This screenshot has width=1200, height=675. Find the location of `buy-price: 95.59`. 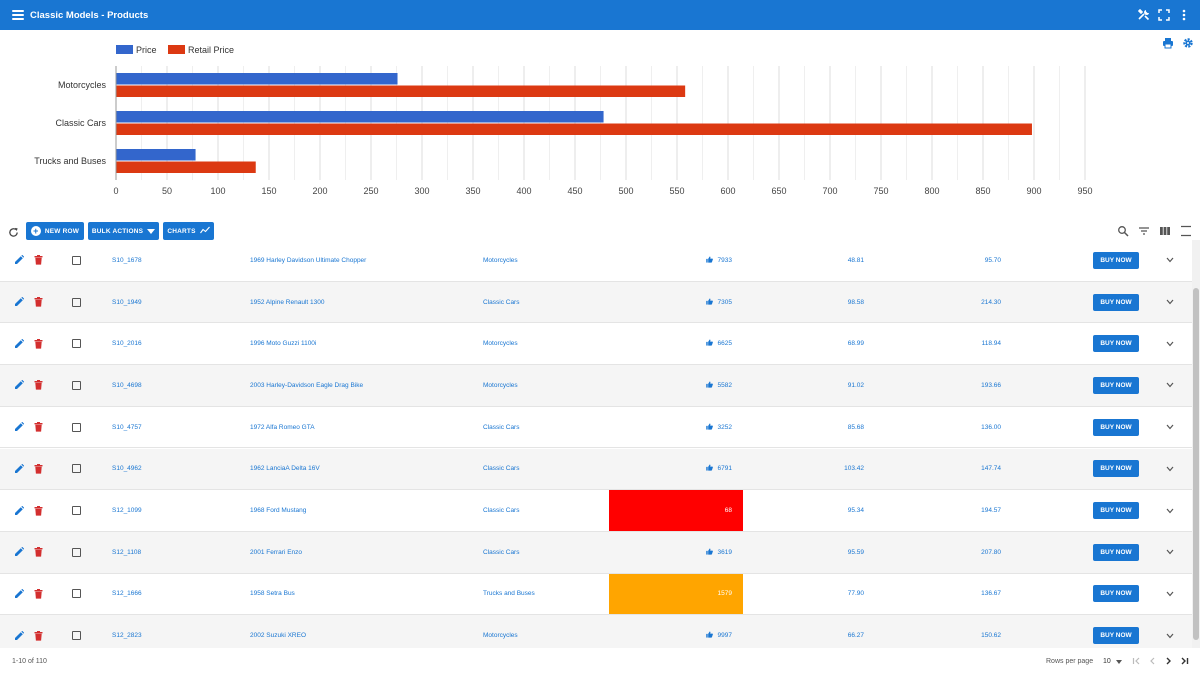

buy-price: 95.59 is located at coordinates (855, 552).